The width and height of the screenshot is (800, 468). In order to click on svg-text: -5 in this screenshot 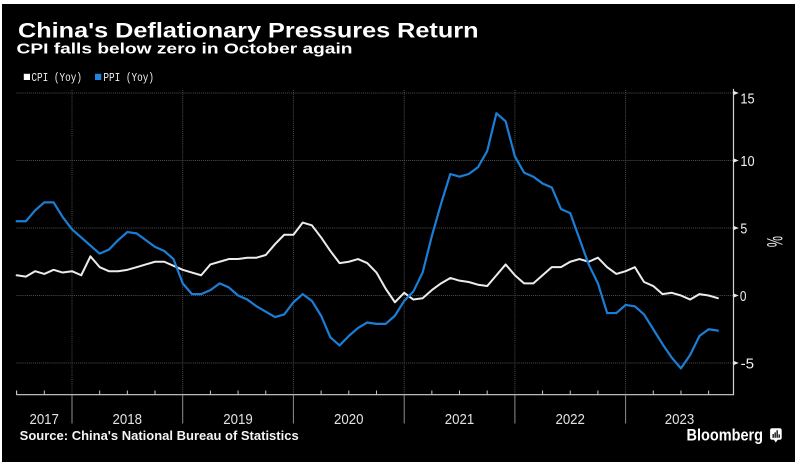, I will do `click(748, 365)`.